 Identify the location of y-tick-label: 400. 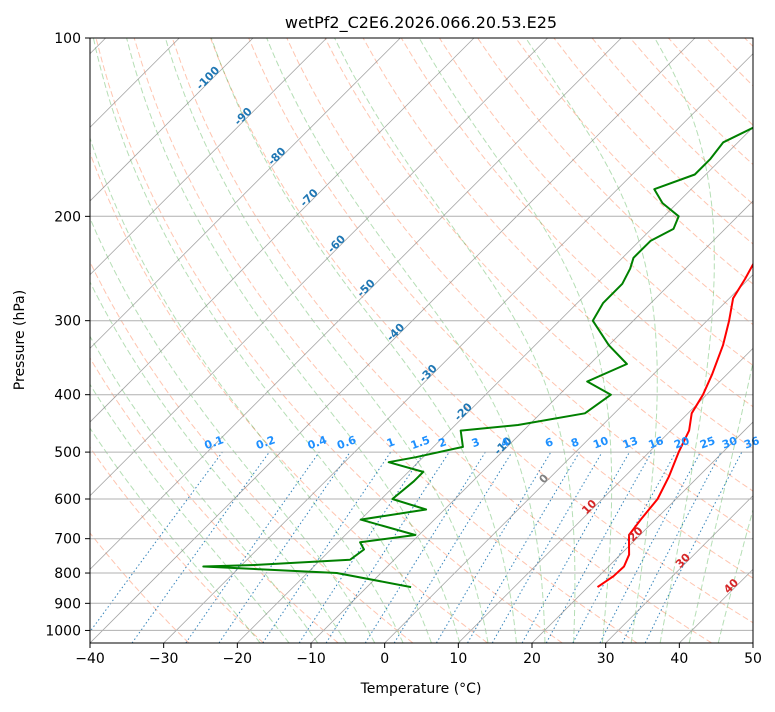
(67, 396).